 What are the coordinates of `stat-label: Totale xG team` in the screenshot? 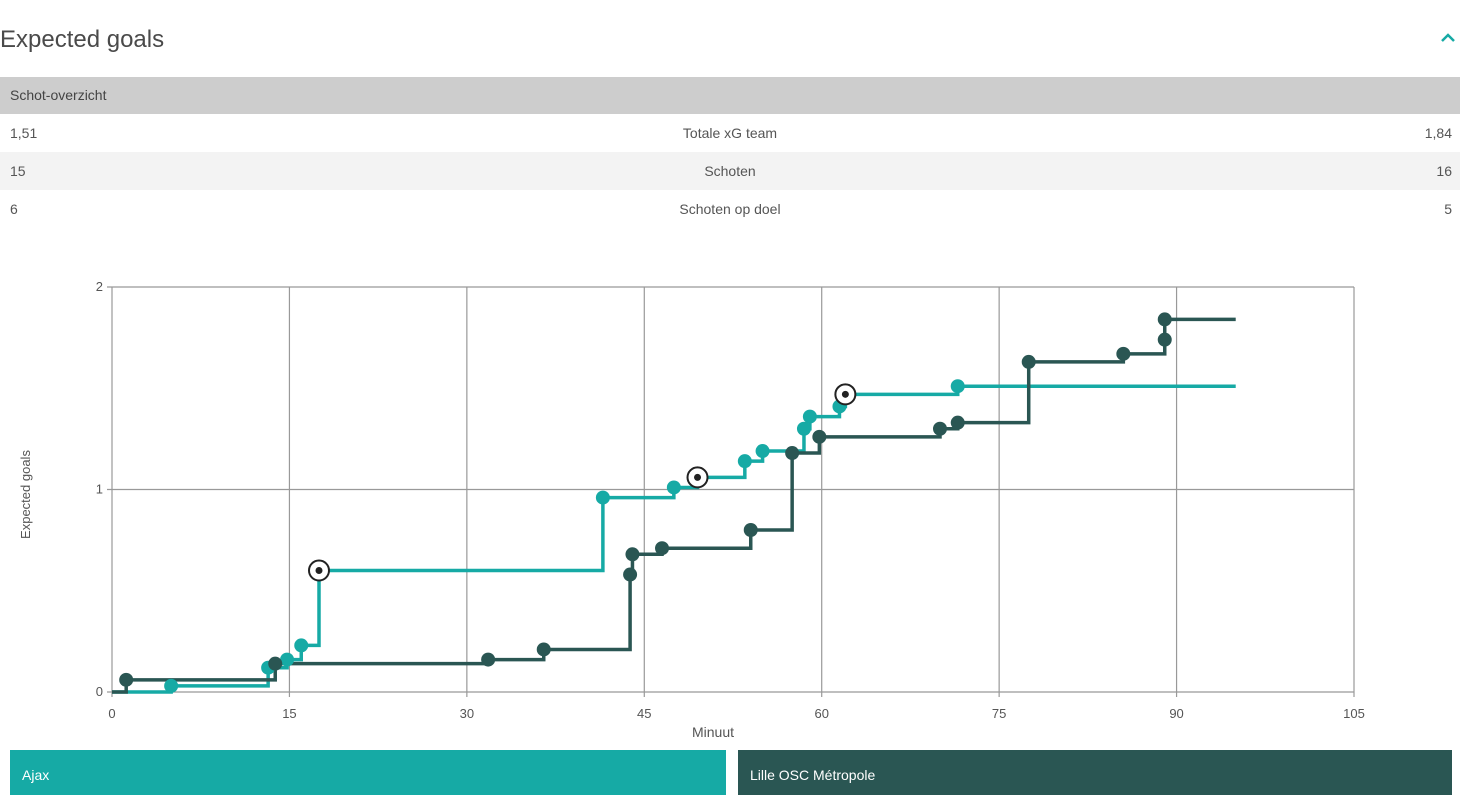 It's located at (730, 133).